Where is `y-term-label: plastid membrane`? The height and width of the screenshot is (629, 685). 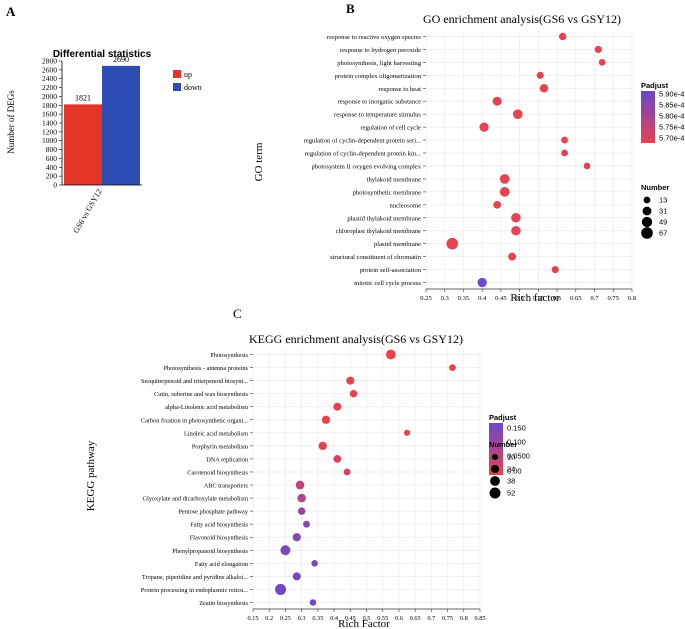 y-term-label: plastid membrane is located at coordinates (397, 244).